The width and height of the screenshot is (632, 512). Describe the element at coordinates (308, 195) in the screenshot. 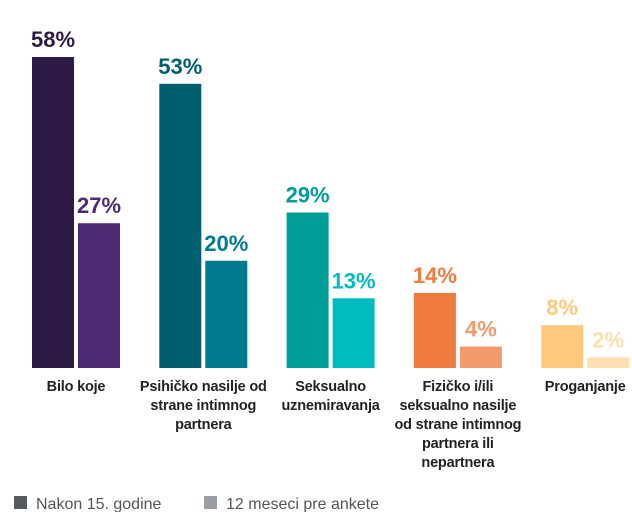

I see `value-label: 29%` at that location.